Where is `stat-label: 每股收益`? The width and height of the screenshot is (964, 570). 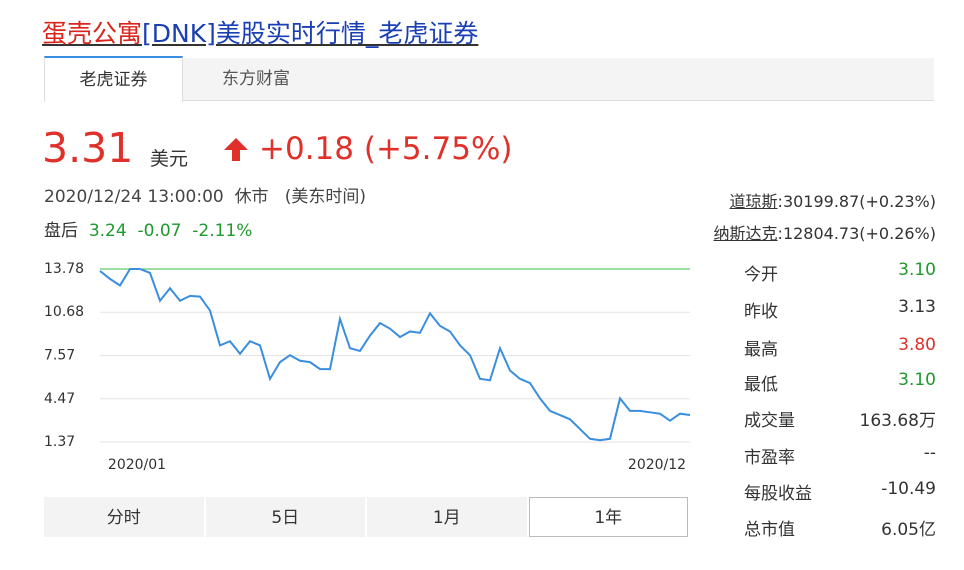
stat-label: 每股收益 is located at coordinates (778, 494).